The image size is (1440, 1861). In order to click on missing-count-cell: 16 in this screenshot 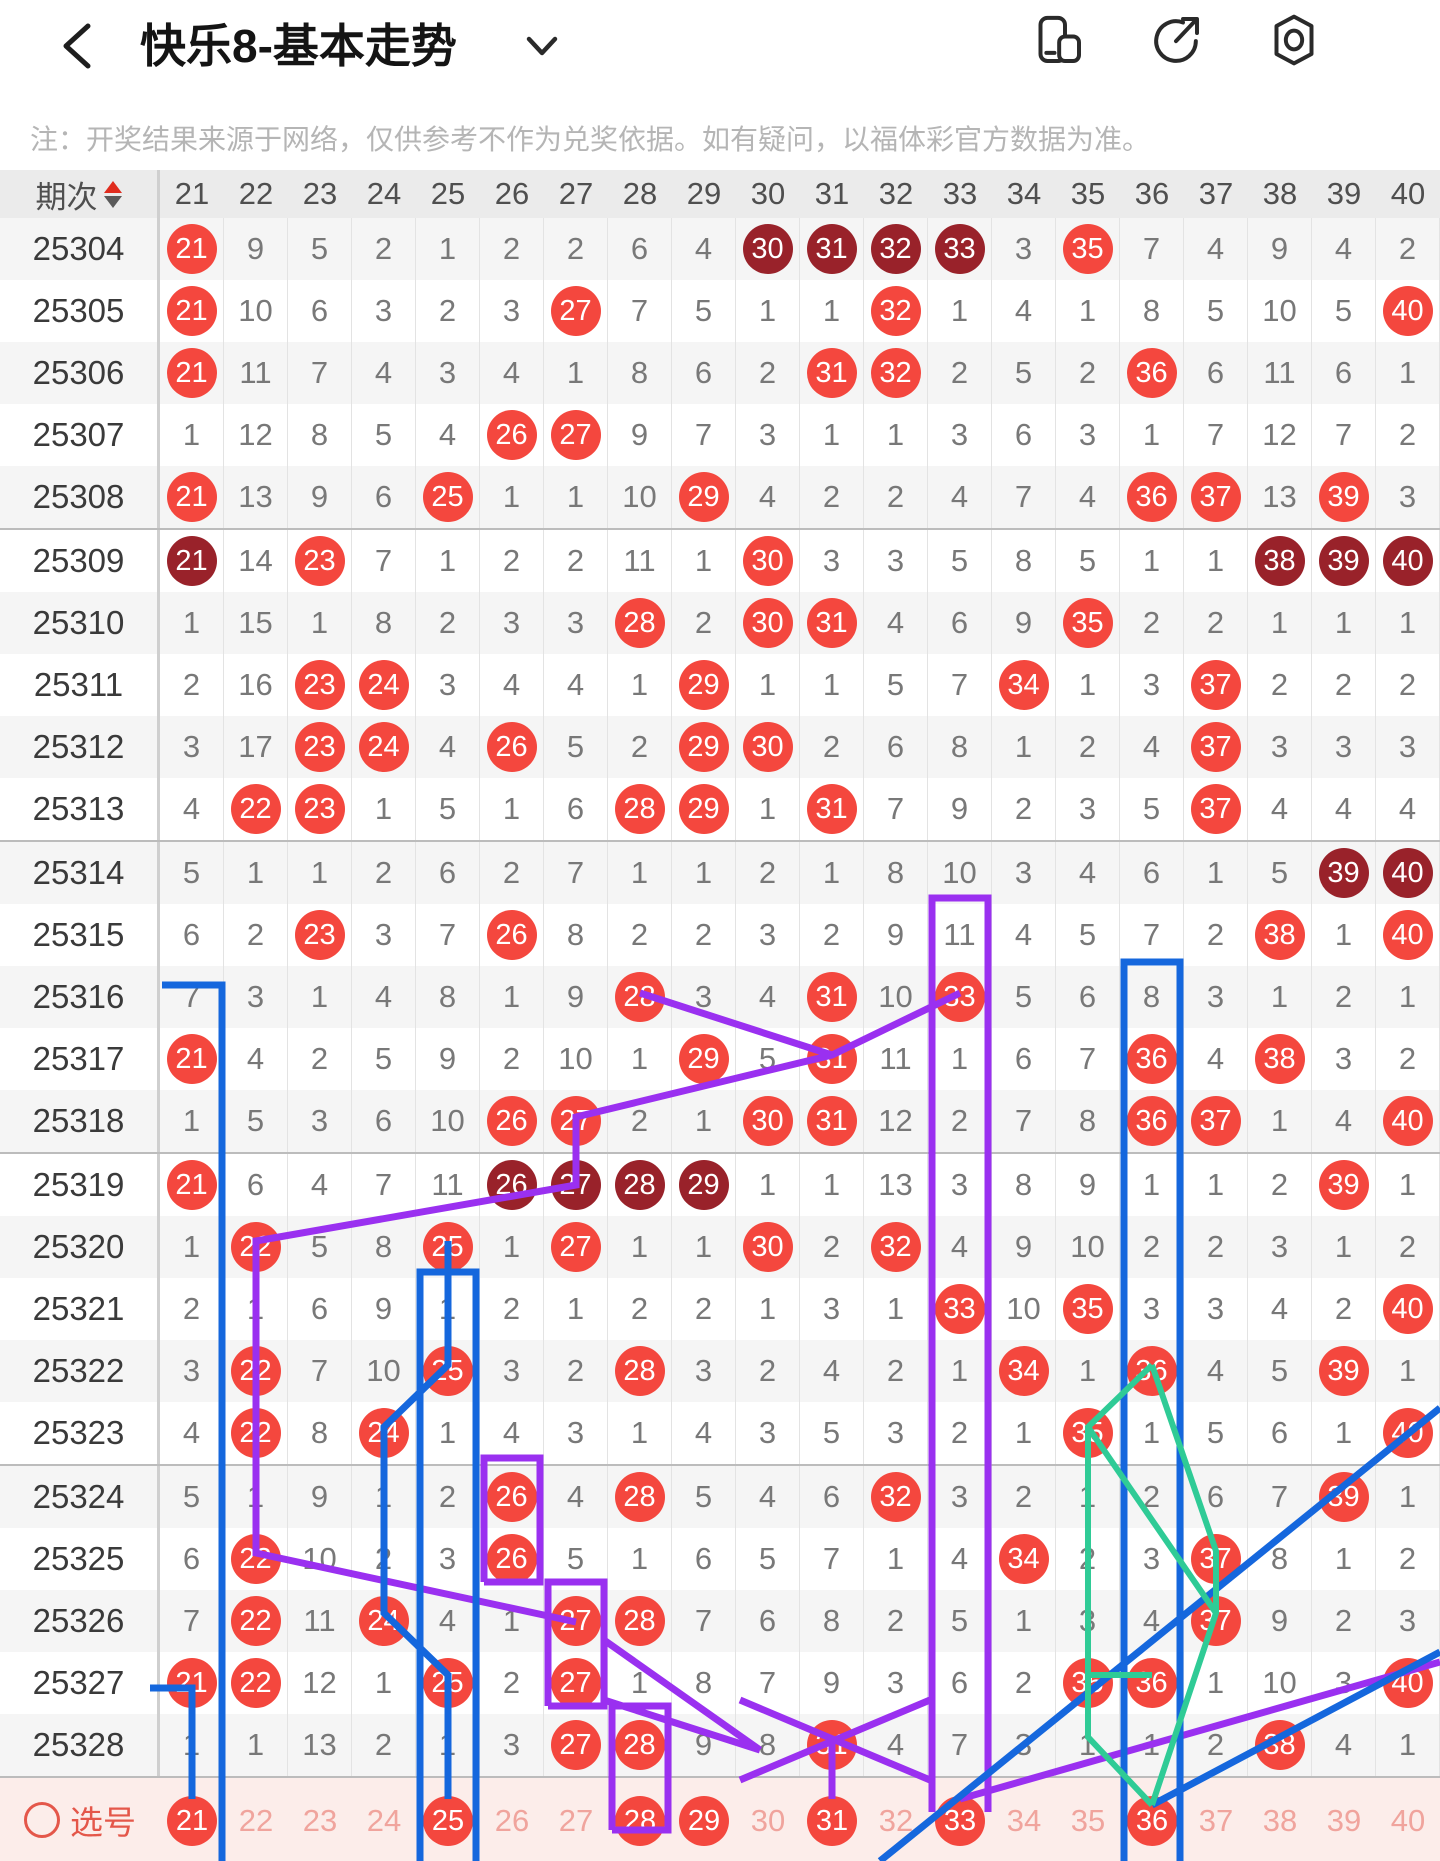, I will do `click(256, 685)`.